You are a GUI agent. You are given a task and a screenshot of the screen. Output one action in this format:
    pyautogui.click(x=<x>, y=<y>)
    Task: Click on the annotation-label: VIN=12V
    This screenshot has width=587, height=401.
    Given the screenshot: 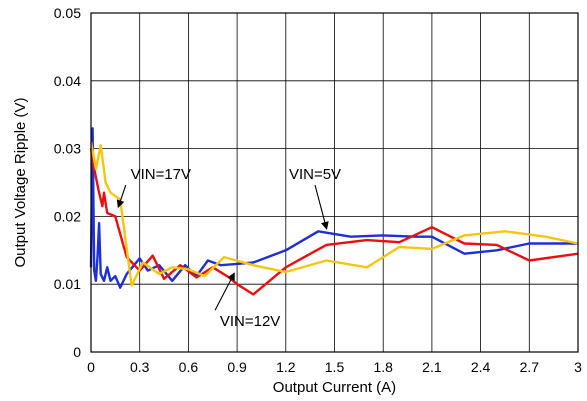 What is the action you would take?
    pyautogui.click(x=250, y=321)
    